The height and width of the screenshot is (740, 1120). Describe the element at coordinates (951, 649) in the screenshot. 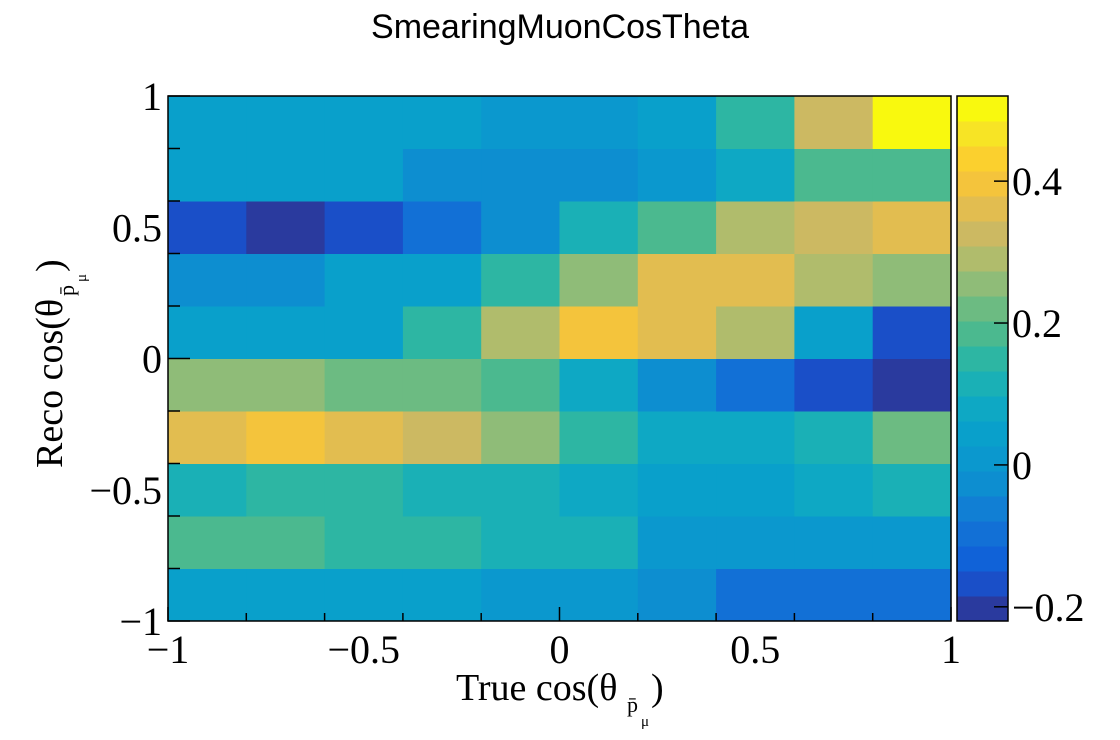

I see `x-tick-label: 1` at that location.